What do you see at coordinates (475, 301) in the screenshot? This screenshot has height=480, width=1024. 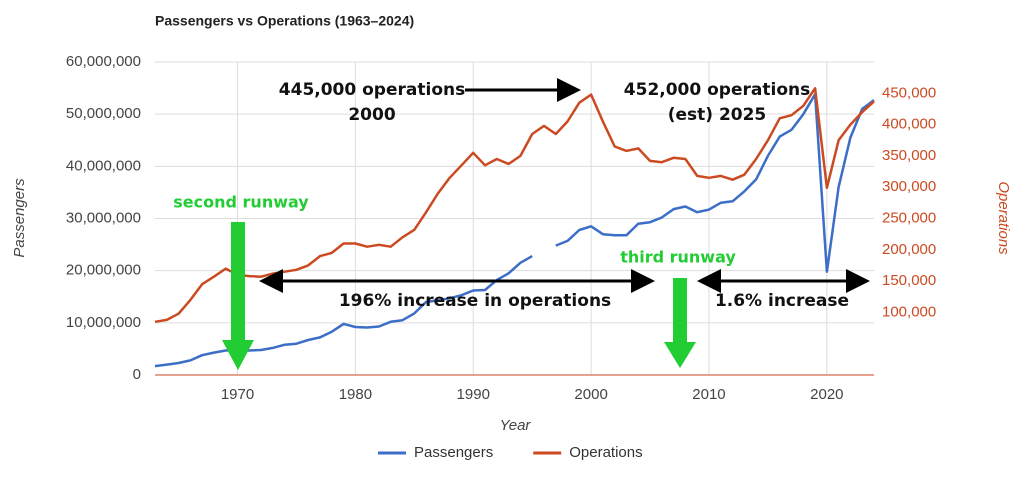 I see `annotation: 196% increase in operations` at bounding box center [475, 301].